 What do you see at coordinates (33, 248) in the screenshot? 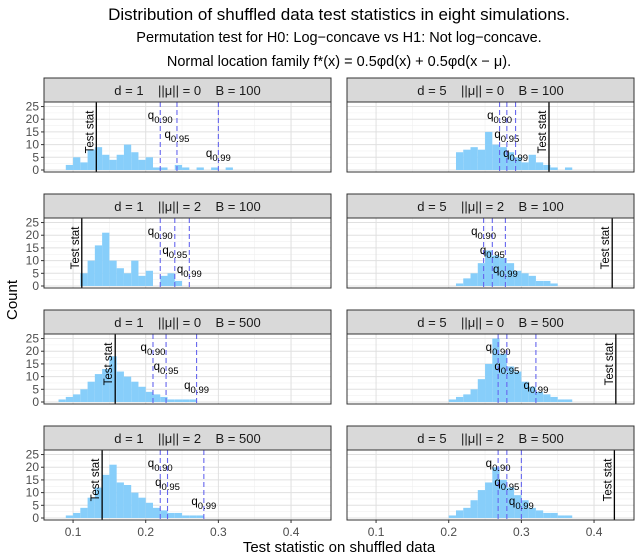
I see `y-tick-label: 15` at bounding box center [33, 248].